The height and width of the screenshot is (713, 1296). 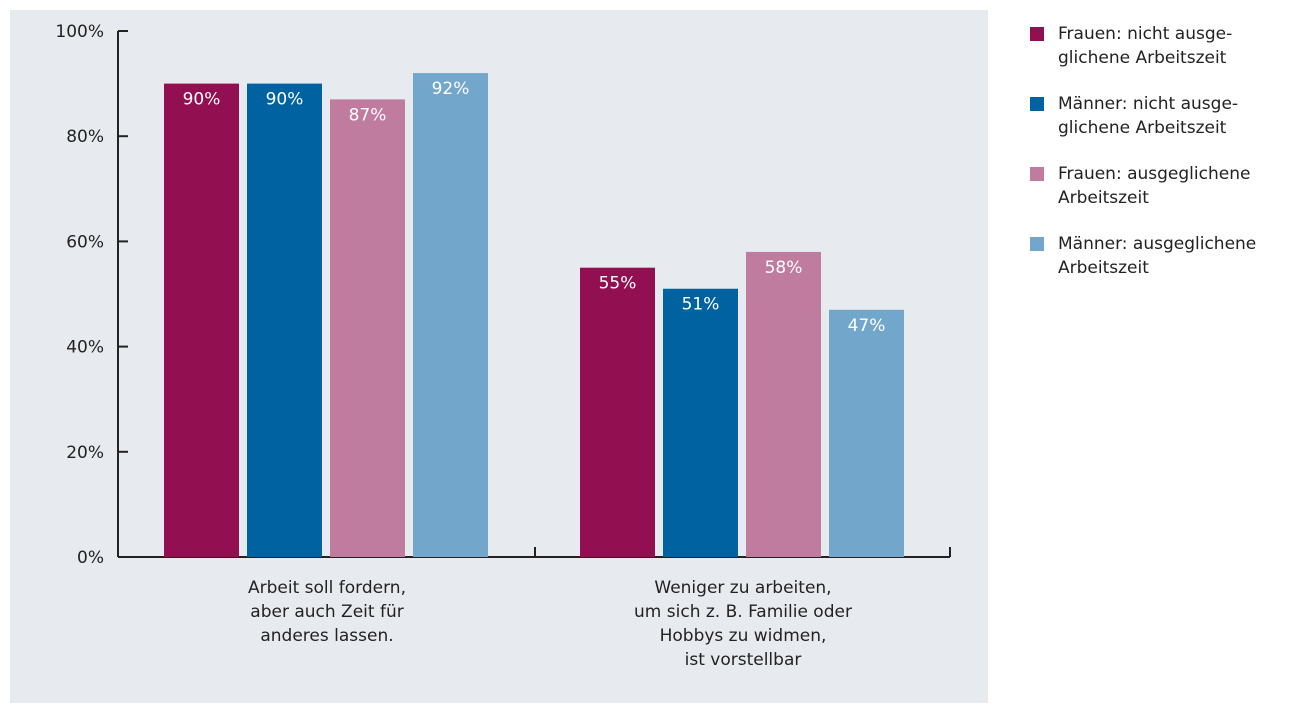 I want to click on legend-item: Männer: ausgeglichene Arbeitszeit, so click(x=1161, y=256).